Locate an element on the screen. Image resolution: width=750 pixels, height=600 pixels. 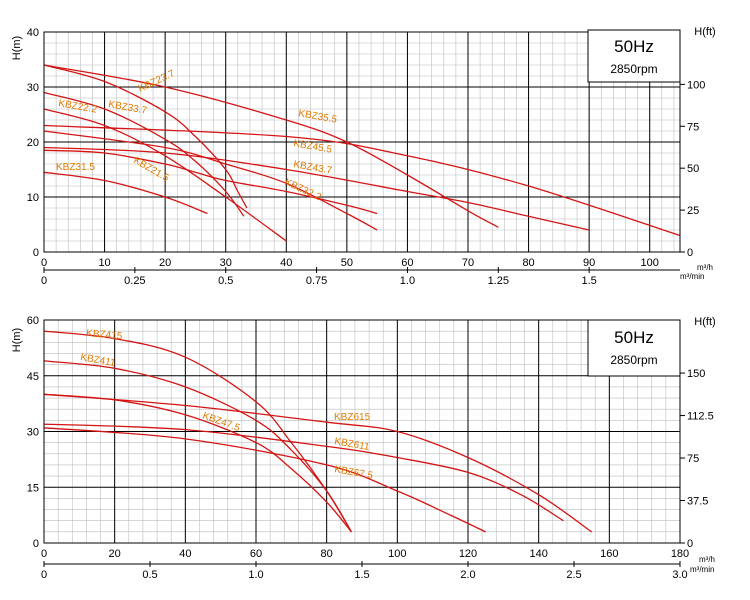
x2-tick-label: 0.75 is located at coordinates (316, 281).